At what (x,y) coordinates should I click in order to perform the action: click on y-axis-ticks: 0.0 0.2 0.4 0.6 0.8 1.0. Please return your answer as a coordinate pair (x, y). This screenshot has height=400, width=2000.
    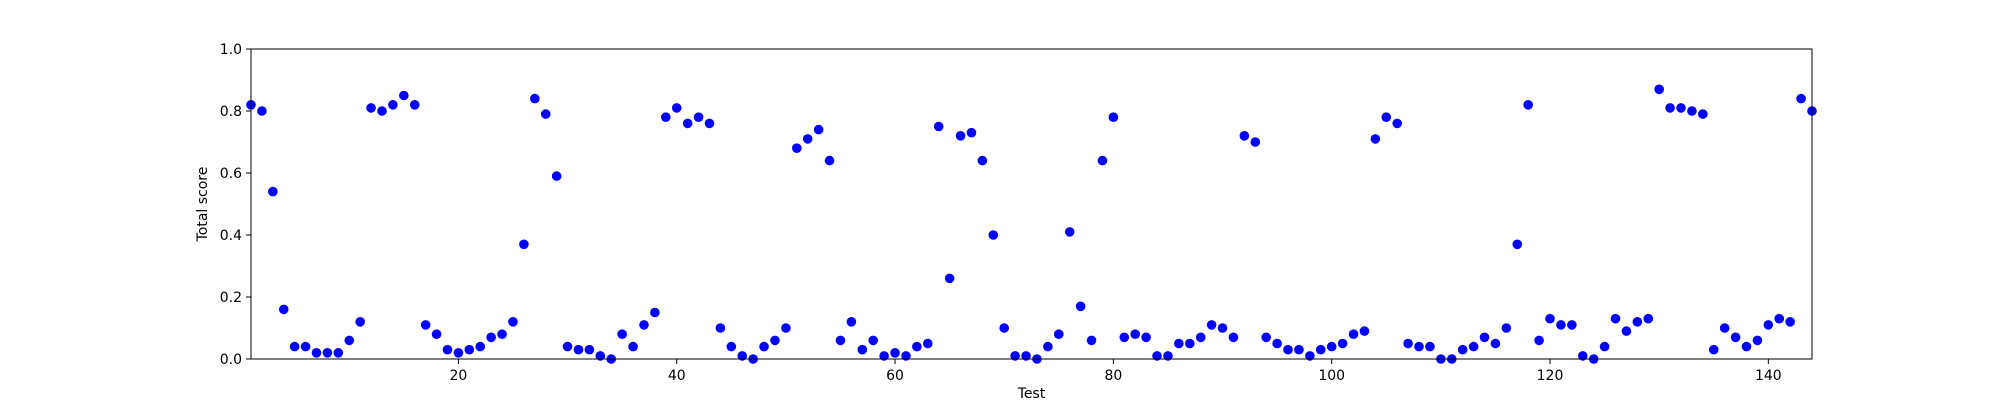
    Looking at the image, I should click on (235, 205).